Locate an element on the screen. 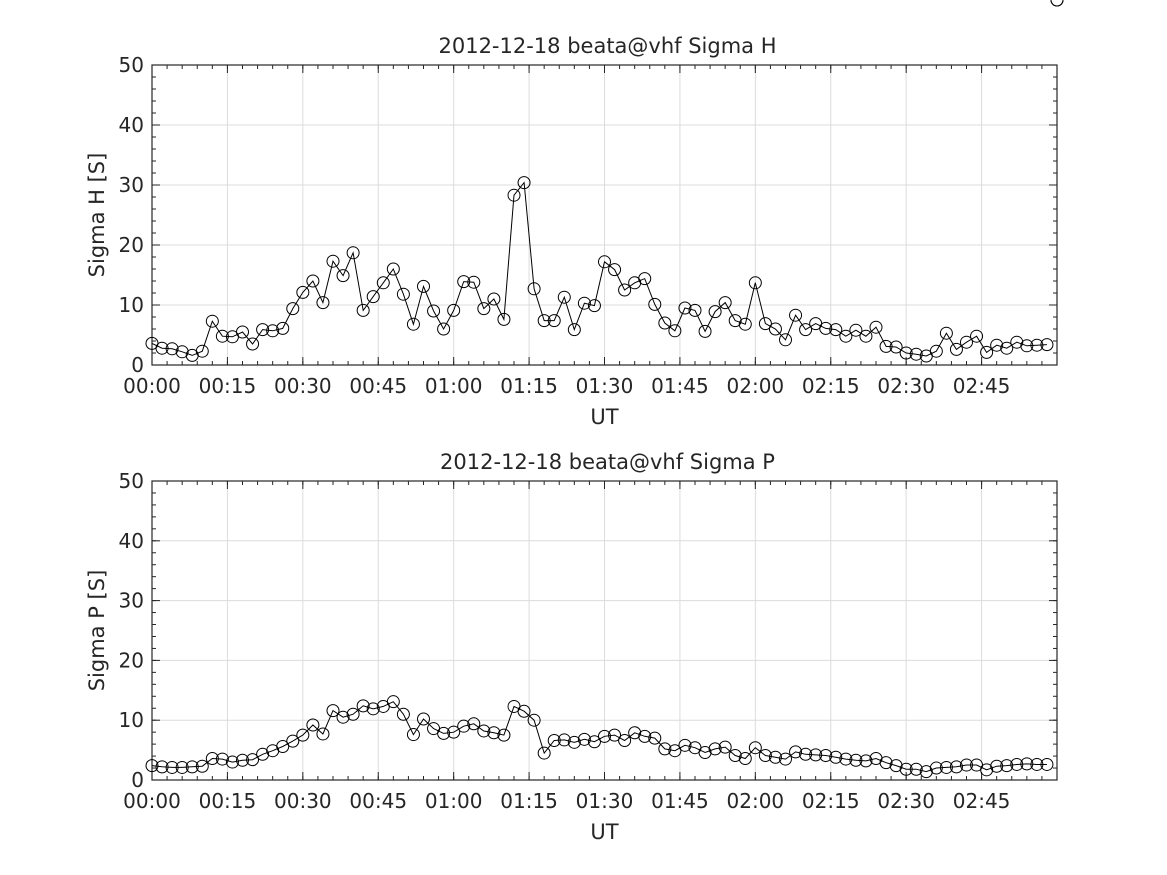 This screenshot has width=1167, height=875. x-tick-label: 01:45 is located at coordinates (680, 386).